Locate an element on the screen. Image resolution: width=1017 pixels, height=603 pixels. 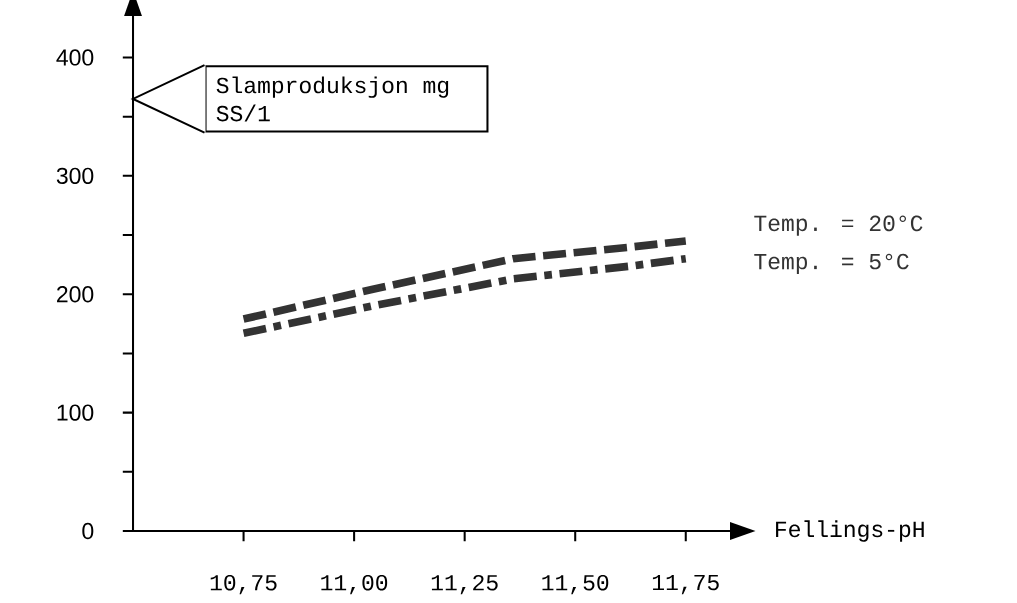
x-tick-label: 10,75 is located at coordinates (243, 584).